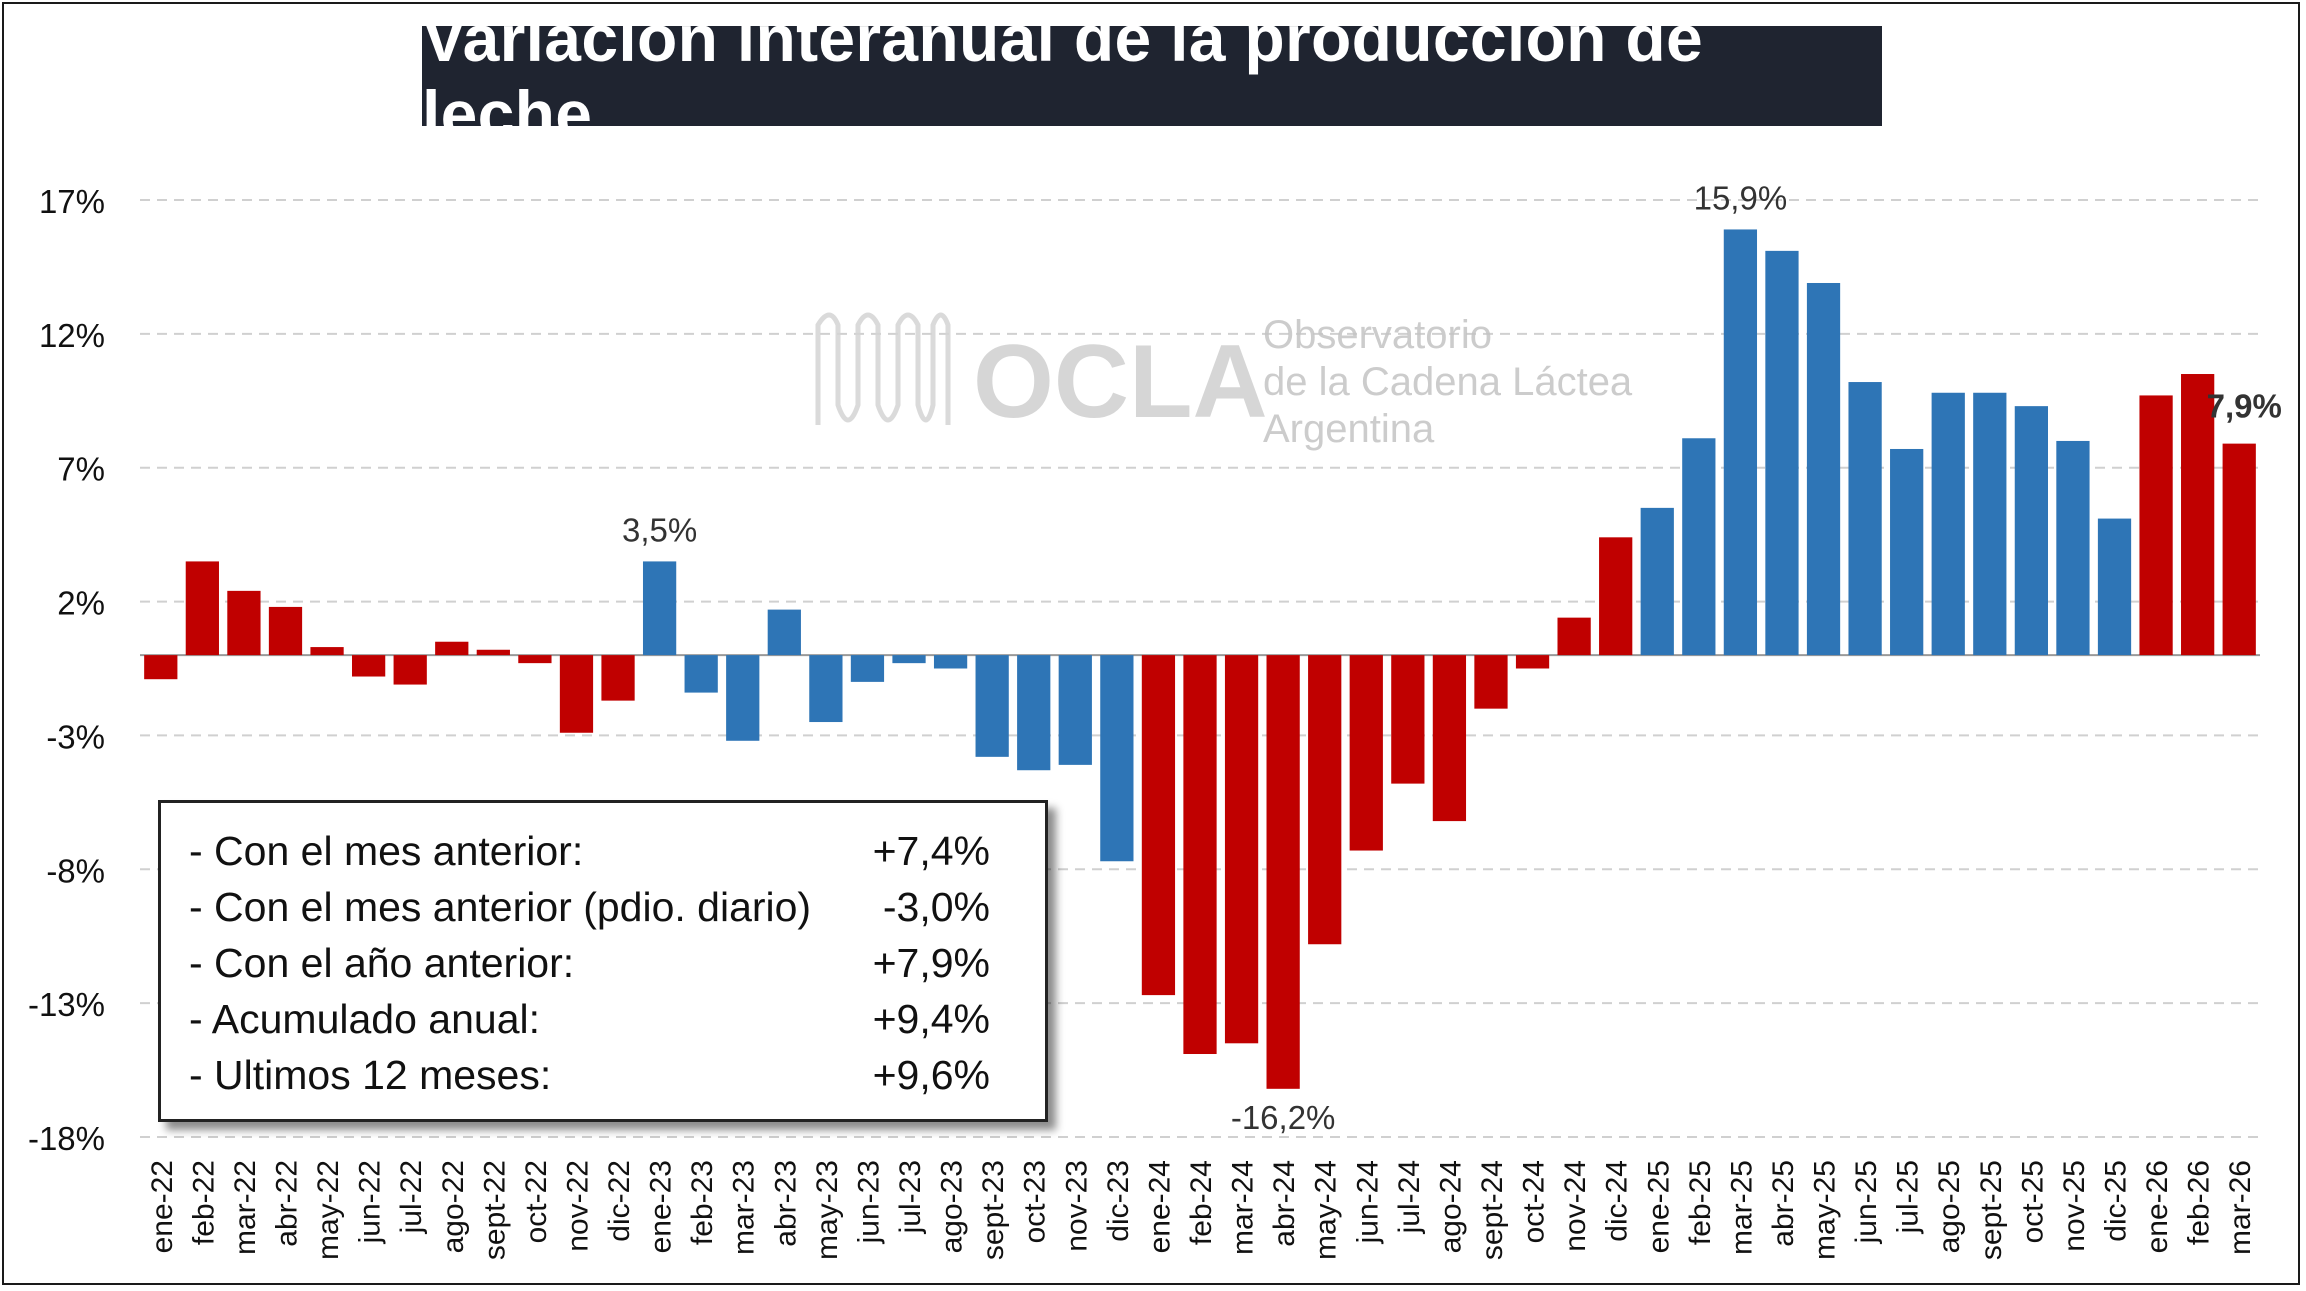 This screenshot has width=2306, height=1291. What do you see at coordinates (81, 603) in the screenshot?
I see `y-tick-label: 2%` at bounding box center [81, 603].